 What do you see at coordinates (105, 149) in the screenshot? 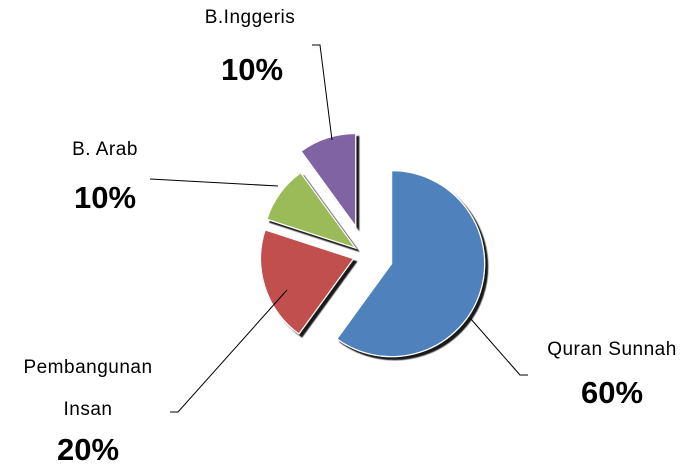
I see `slice-label: B. Arab` at bounding box center [105, 149].